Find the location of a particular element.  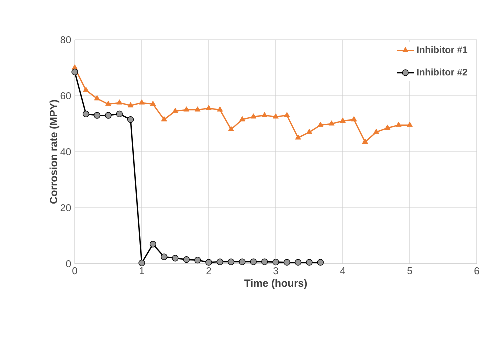

y-axis-title: Corrosion rate (MPY) is located at coordinates (55, 152).